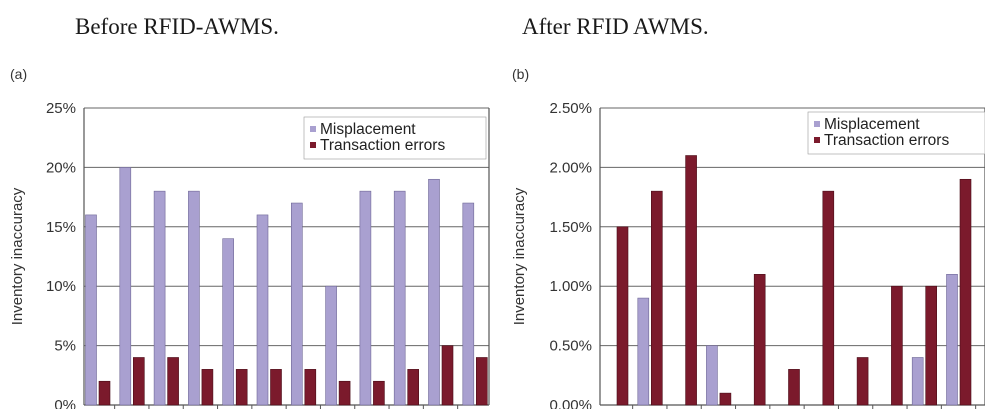 The width and height of the screenshot is (985, 409). What do you see at coordinates (61, 286) in the screenshot?
I see `y-tick-label: 10%` at bounding box center [61, 286].